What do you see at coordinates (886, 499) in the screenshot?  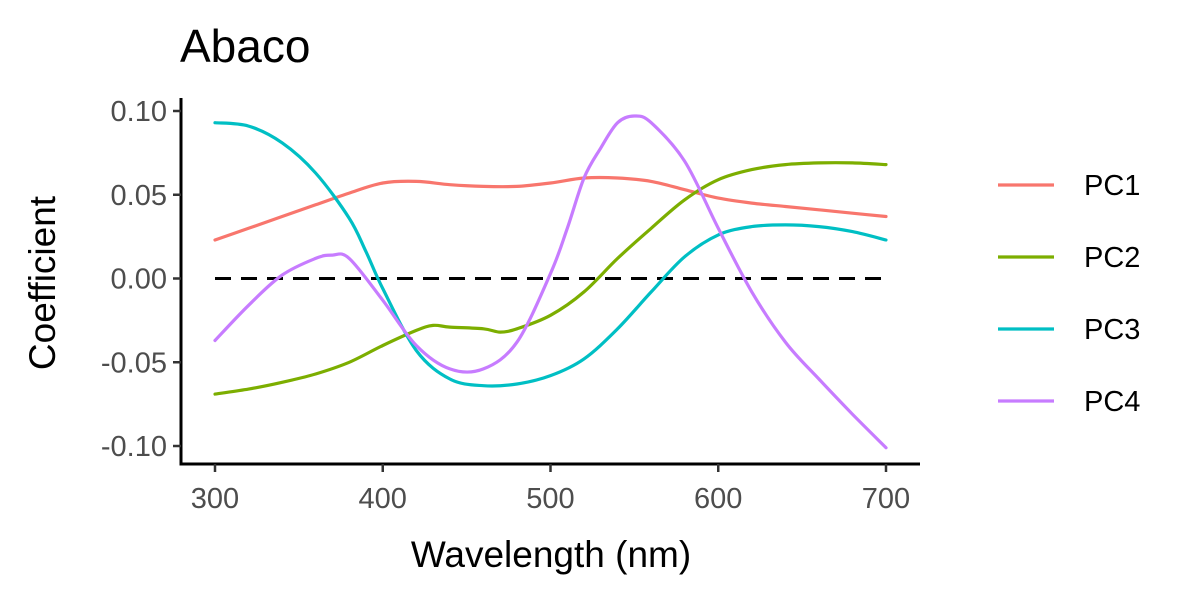 I see `x-tick-label: 700` at bounding box center [886, 499].